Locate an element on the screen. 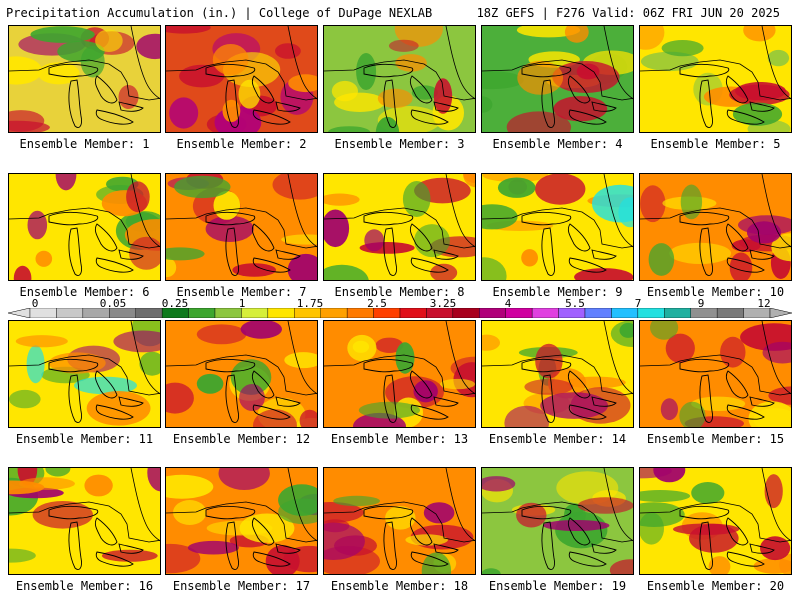  colorbar-tick-label: 5.5 is located at coordinates (575, 303).